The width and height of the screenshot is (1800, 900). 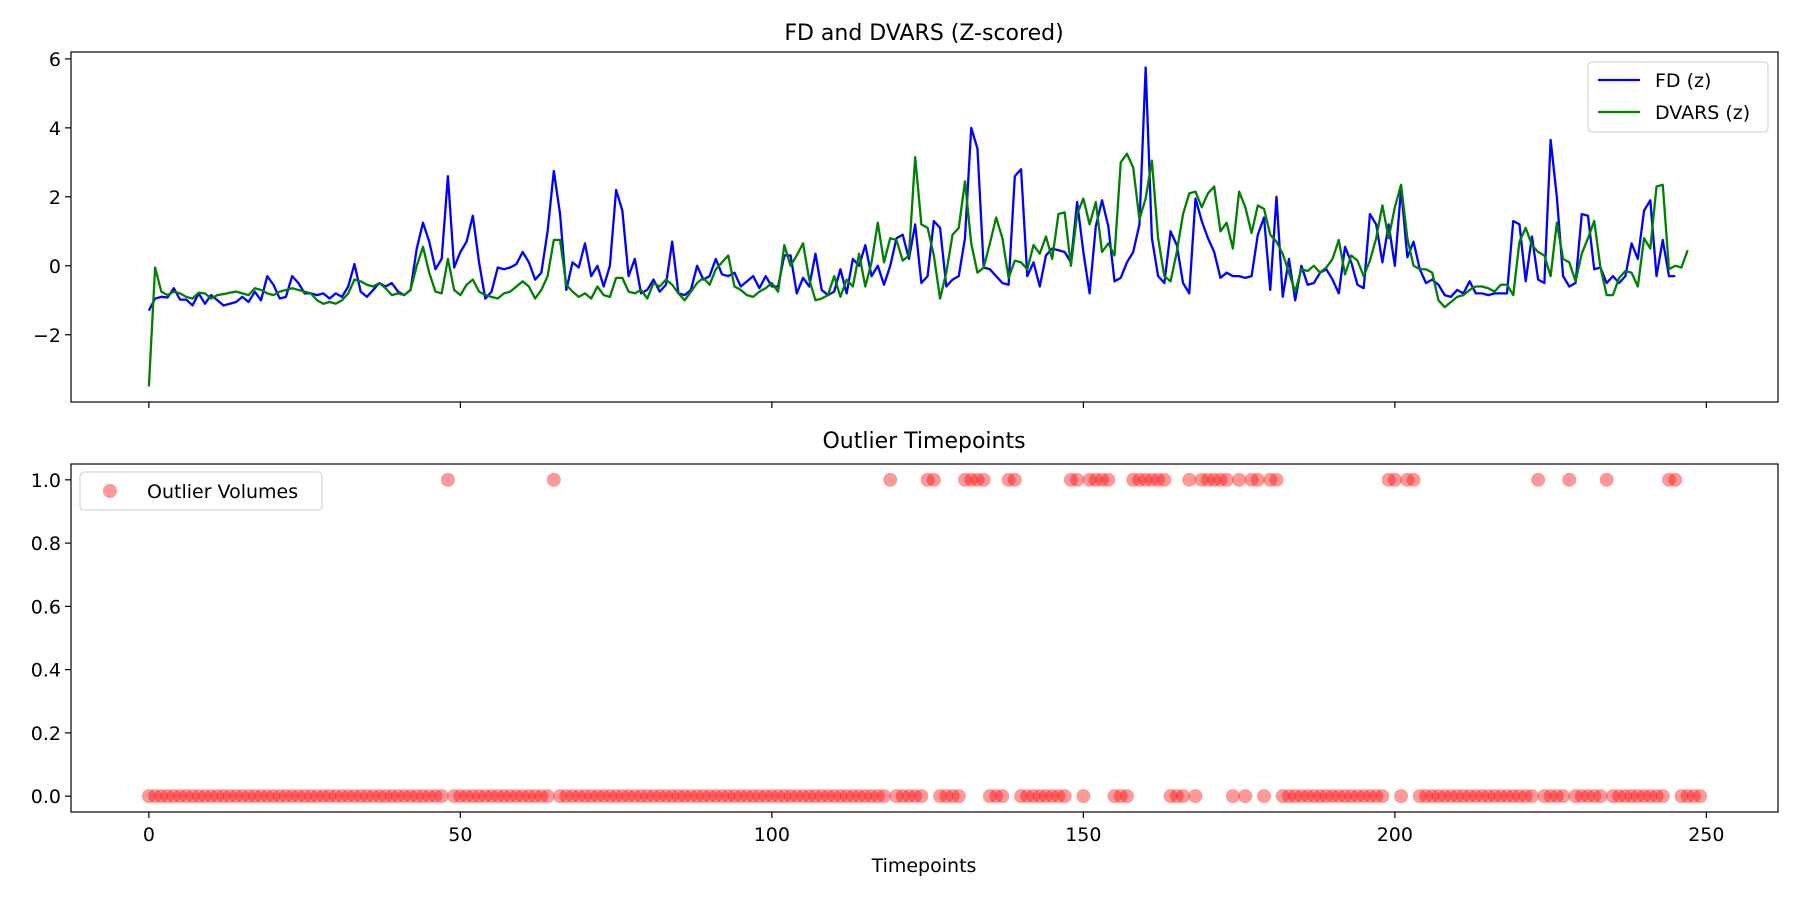 What do you see at coordinates (46, 544) in the screenshot?
I see `bottom-y-tick-label: 0.8` at bounding box center [46, 544].